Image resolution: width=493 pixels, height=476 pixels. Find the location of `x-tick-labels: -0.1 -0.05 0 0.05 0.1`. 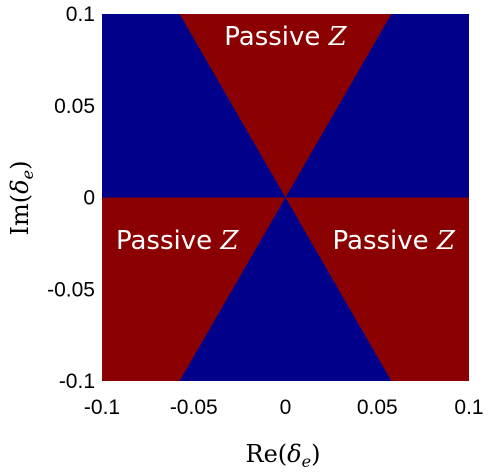

x-tick-labels: -0.1 -0.05 0 0.05 0.1 is located at coordinates (284, 407).